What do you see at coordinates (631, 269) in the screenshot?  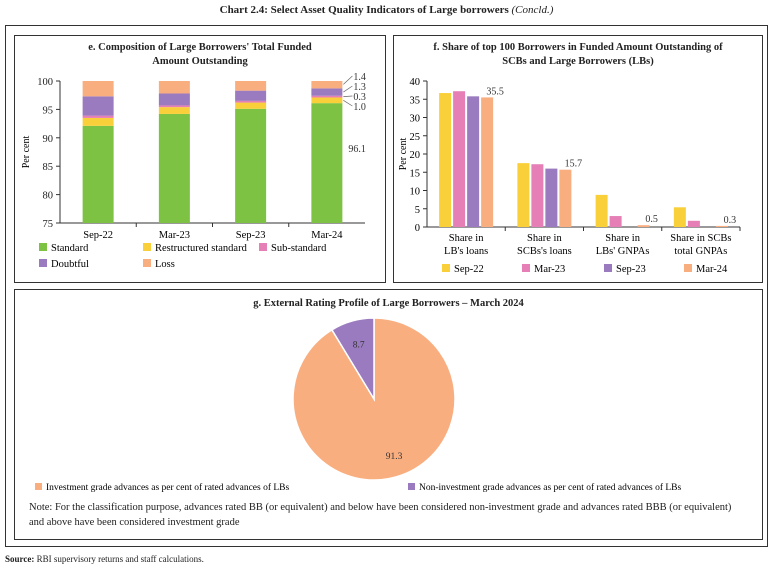 I see `legend-label: Sep-23` at bounding box center [631, 269].